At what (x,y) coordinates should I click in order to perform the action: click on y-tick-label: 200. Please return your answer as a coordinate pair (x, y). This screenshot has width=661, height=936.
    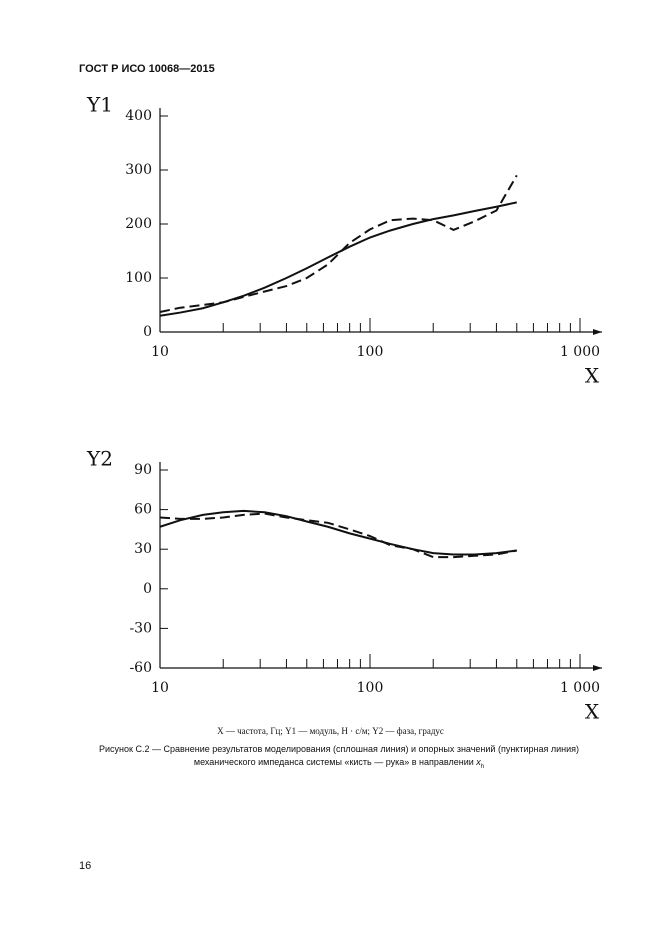
    Looking at the image, I should click on (138, 224).